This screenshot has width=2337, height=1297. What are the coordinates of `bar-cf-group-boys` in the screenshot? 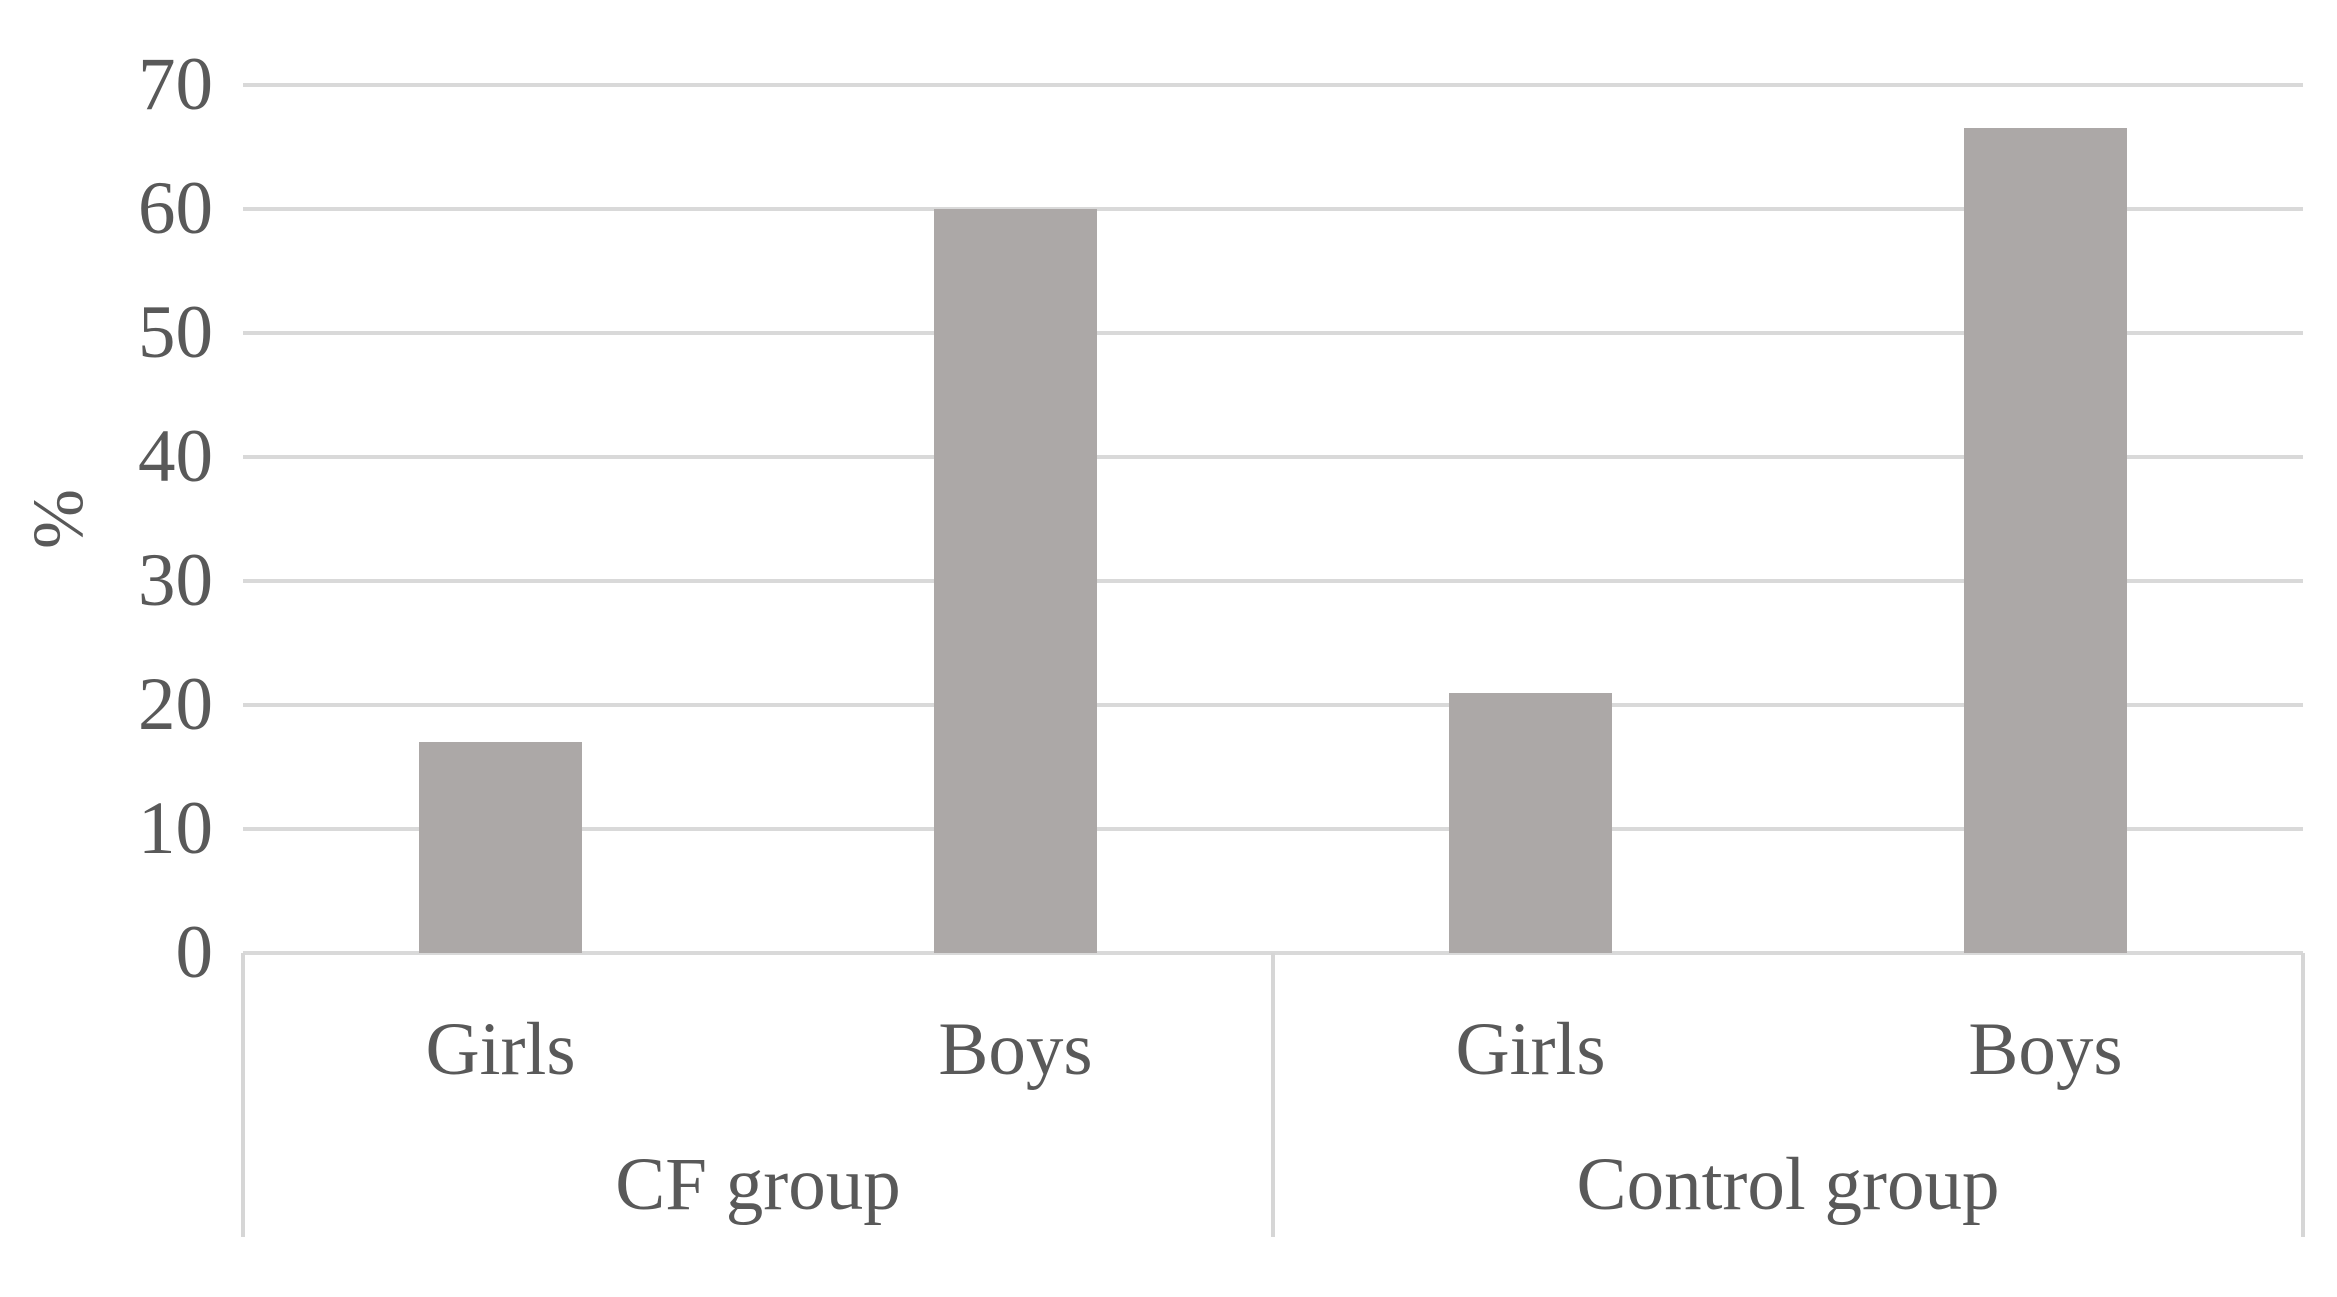 It's located at (1015, 581).